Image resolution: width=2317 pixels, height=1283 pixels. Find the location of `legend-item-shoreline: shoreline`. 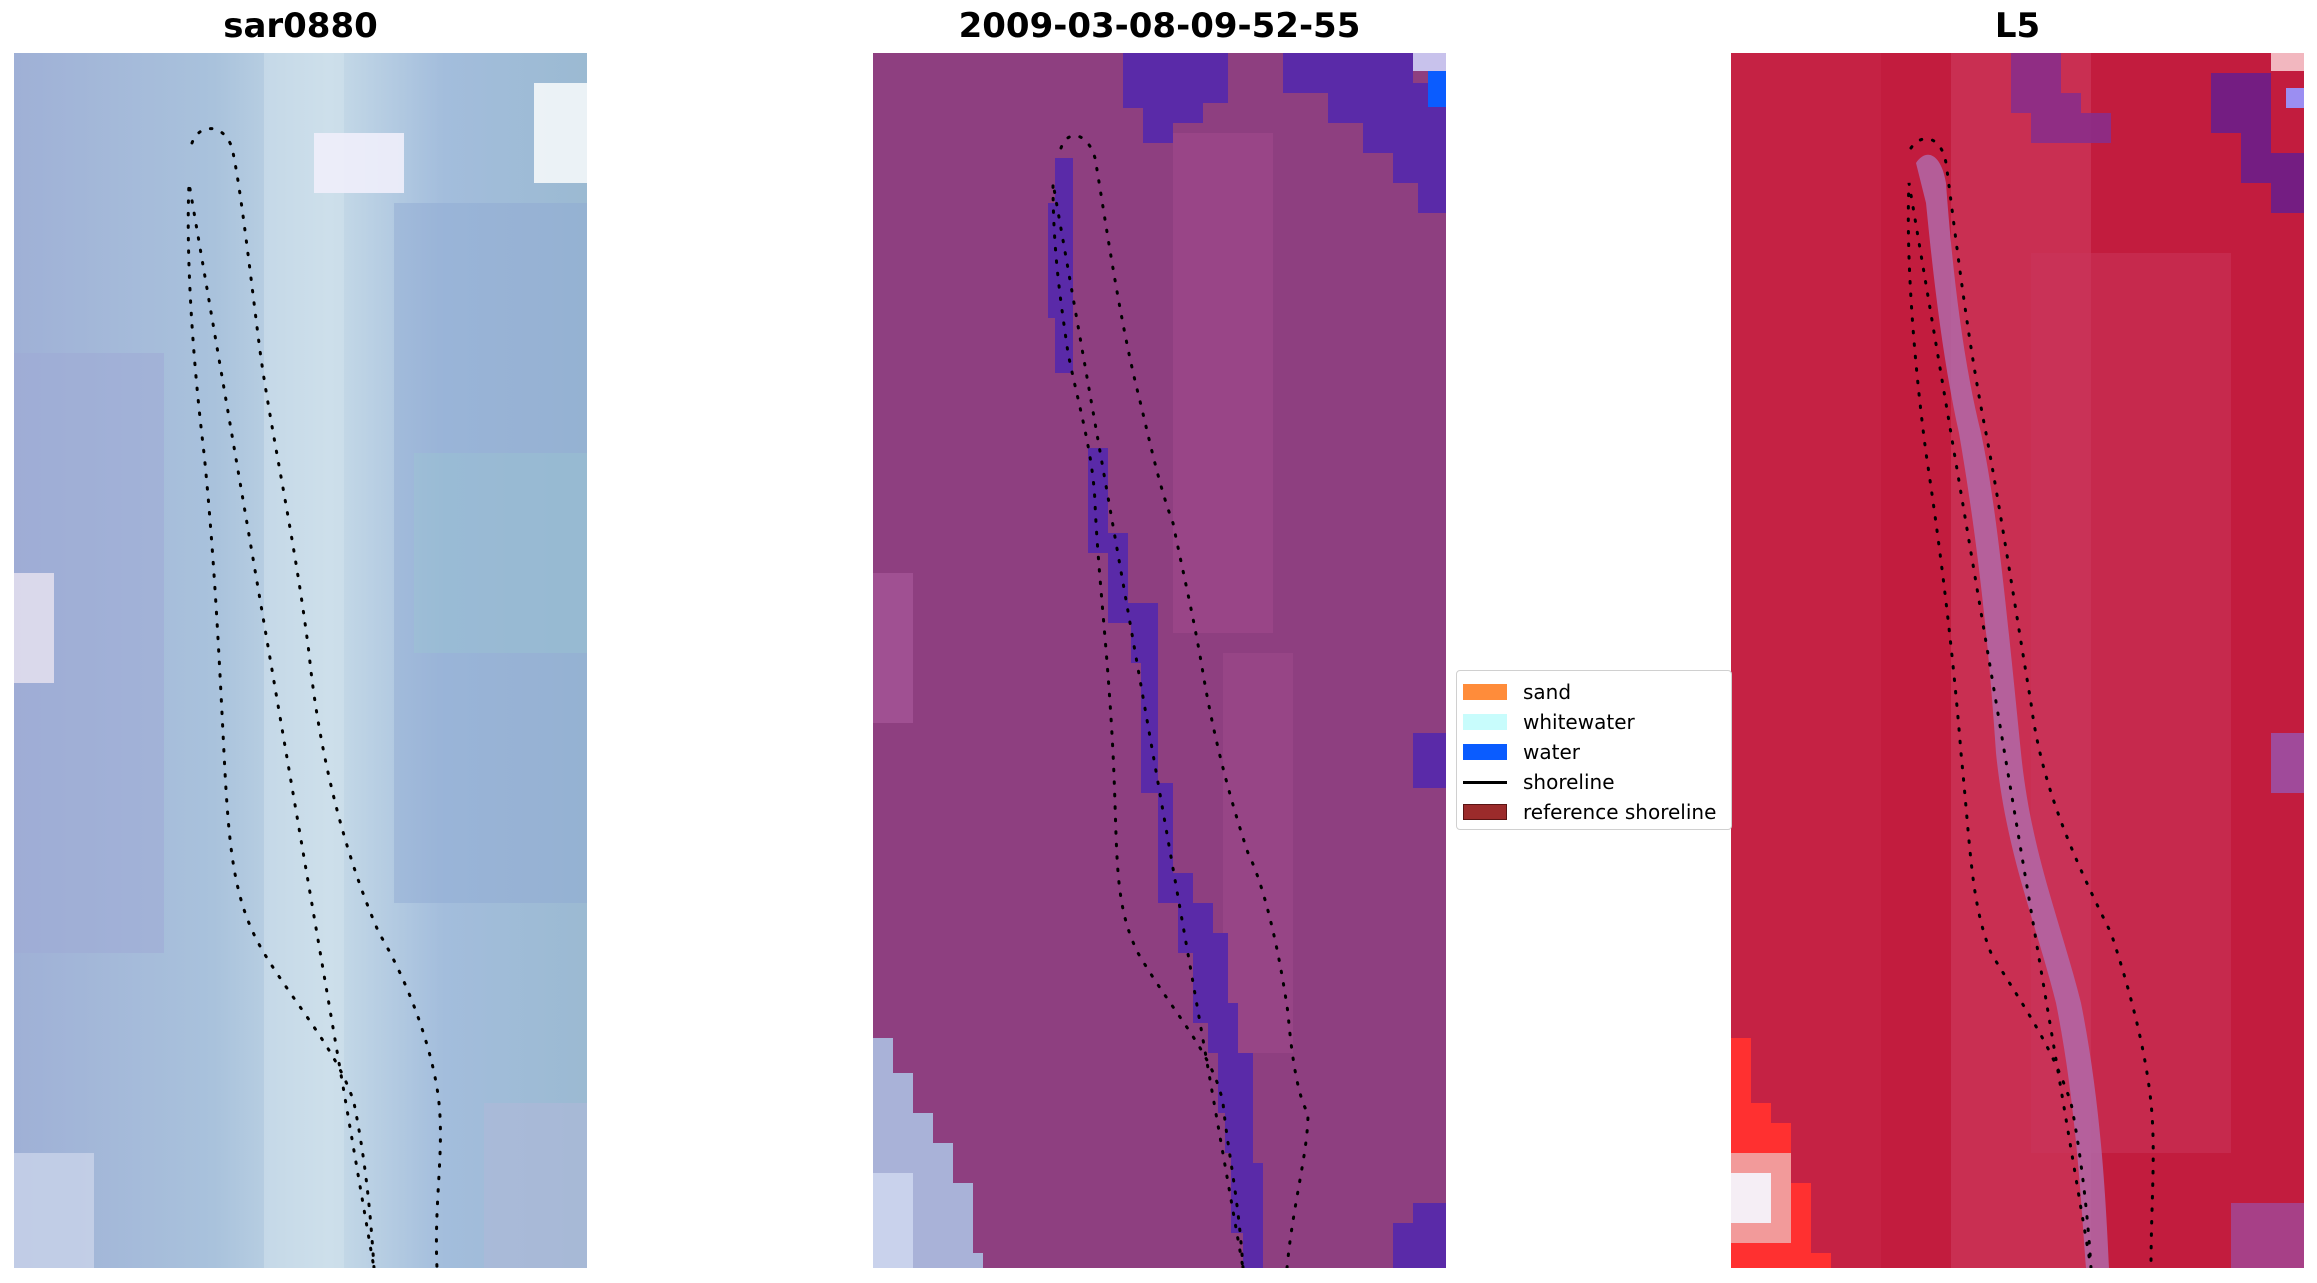

legend-item-shoreline: shoreline is located at coordinates (1592, 780).